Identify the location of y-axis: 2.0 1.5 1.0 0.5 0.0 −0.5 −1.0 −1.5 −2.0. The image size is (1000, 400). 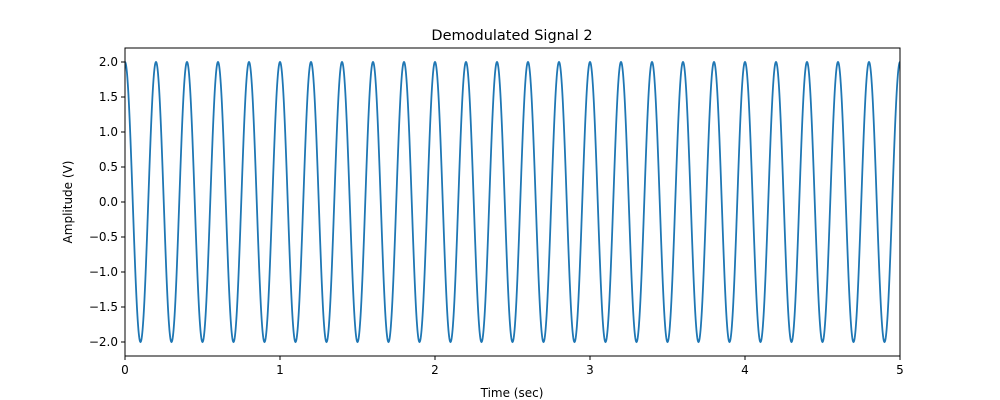
(107, 202).